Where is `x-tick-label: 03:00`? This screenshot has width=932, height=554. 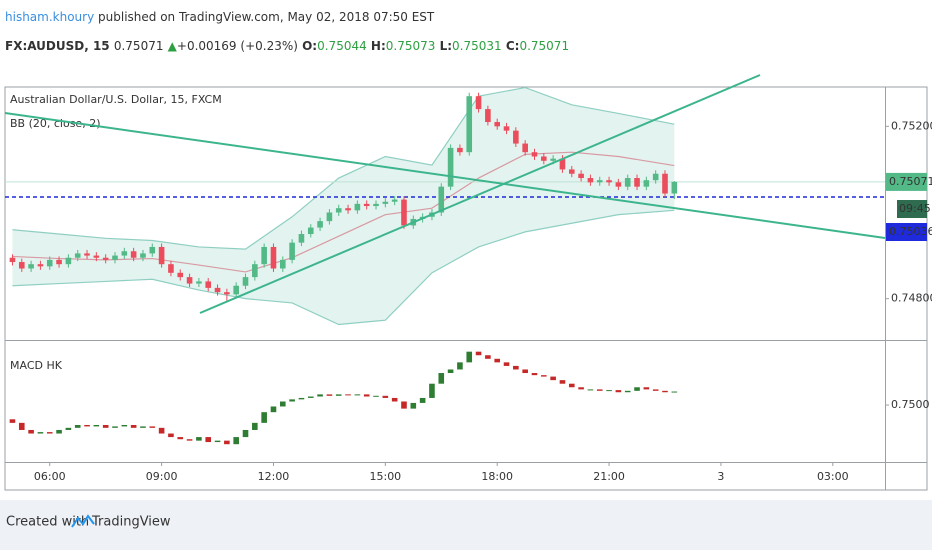 x-tick-label: 03:00 is located at coordinates (833, 476).